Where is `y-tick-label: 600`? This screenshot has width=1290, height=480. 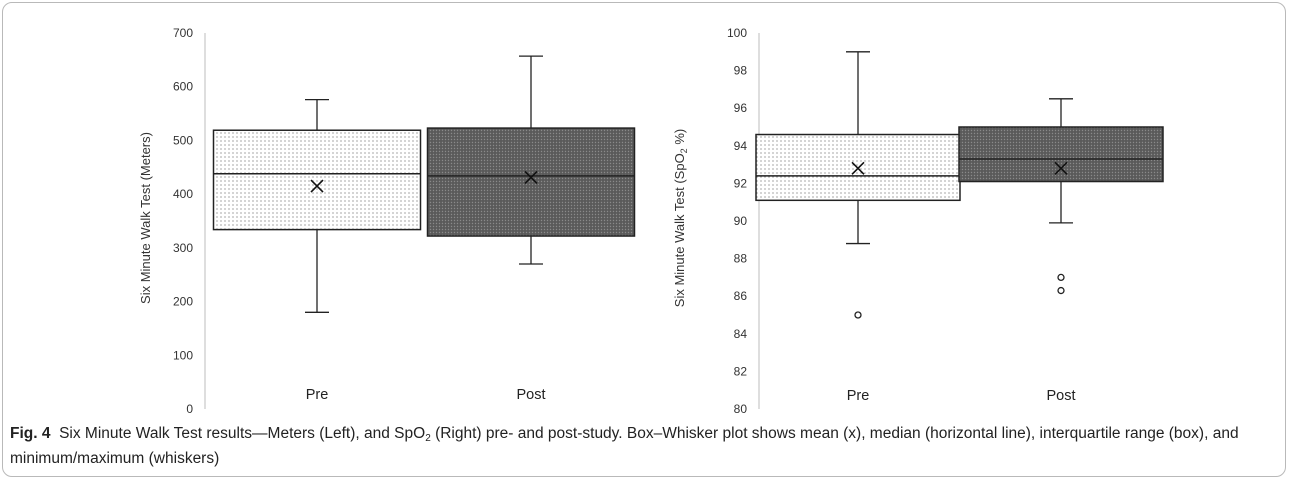
y-tick-label: 600 is located at coordinates (183, 87).